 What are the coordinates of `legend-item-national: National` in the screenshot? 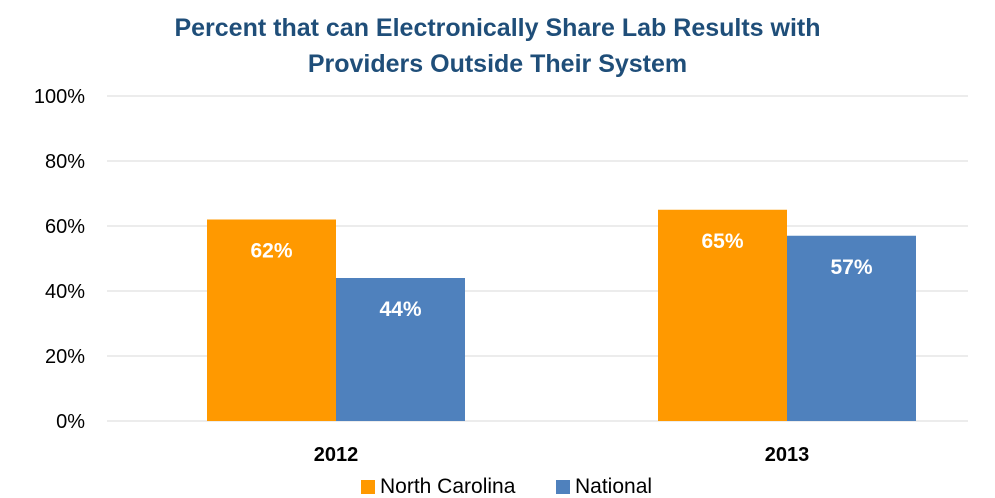 It's located at (604, 487).